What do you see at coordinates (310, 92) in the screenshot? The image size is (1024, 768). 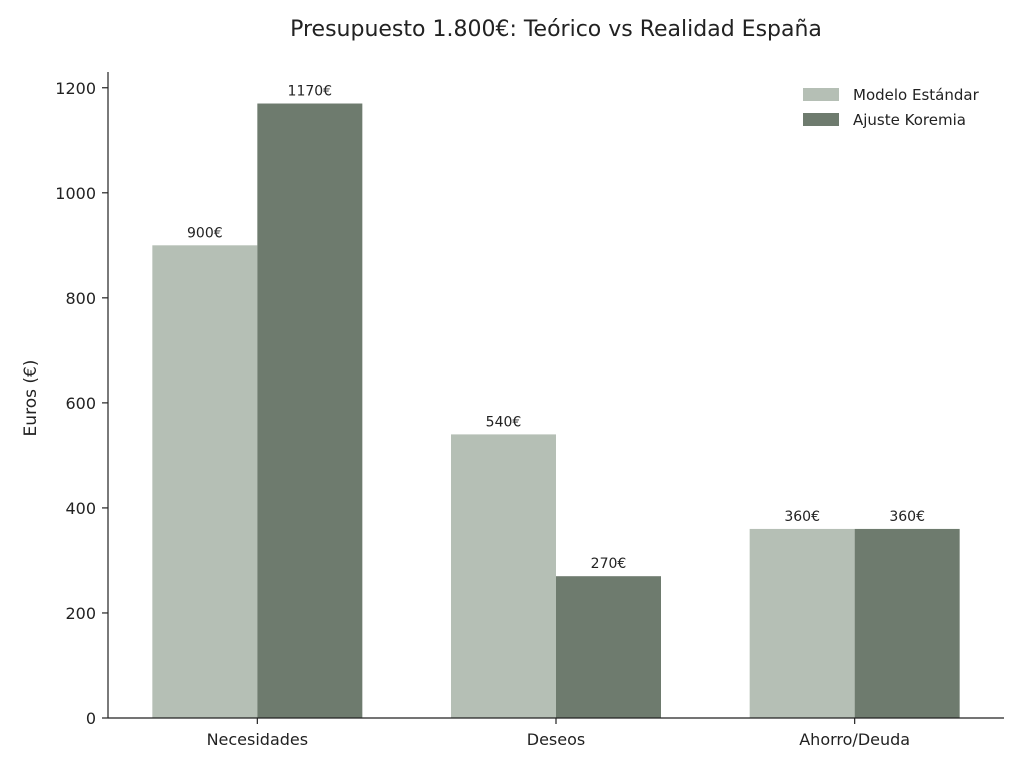 I see `bar-value-label: 1170€` at bounding box center [310, 92].